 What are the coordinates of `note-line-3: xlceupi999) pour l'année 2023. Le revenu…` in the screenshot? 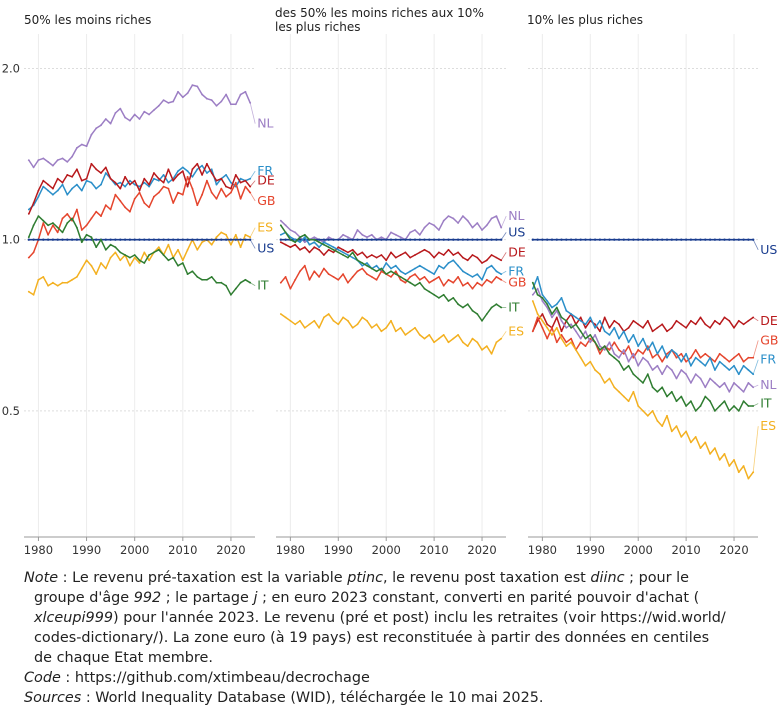 It's located at (395, 618).